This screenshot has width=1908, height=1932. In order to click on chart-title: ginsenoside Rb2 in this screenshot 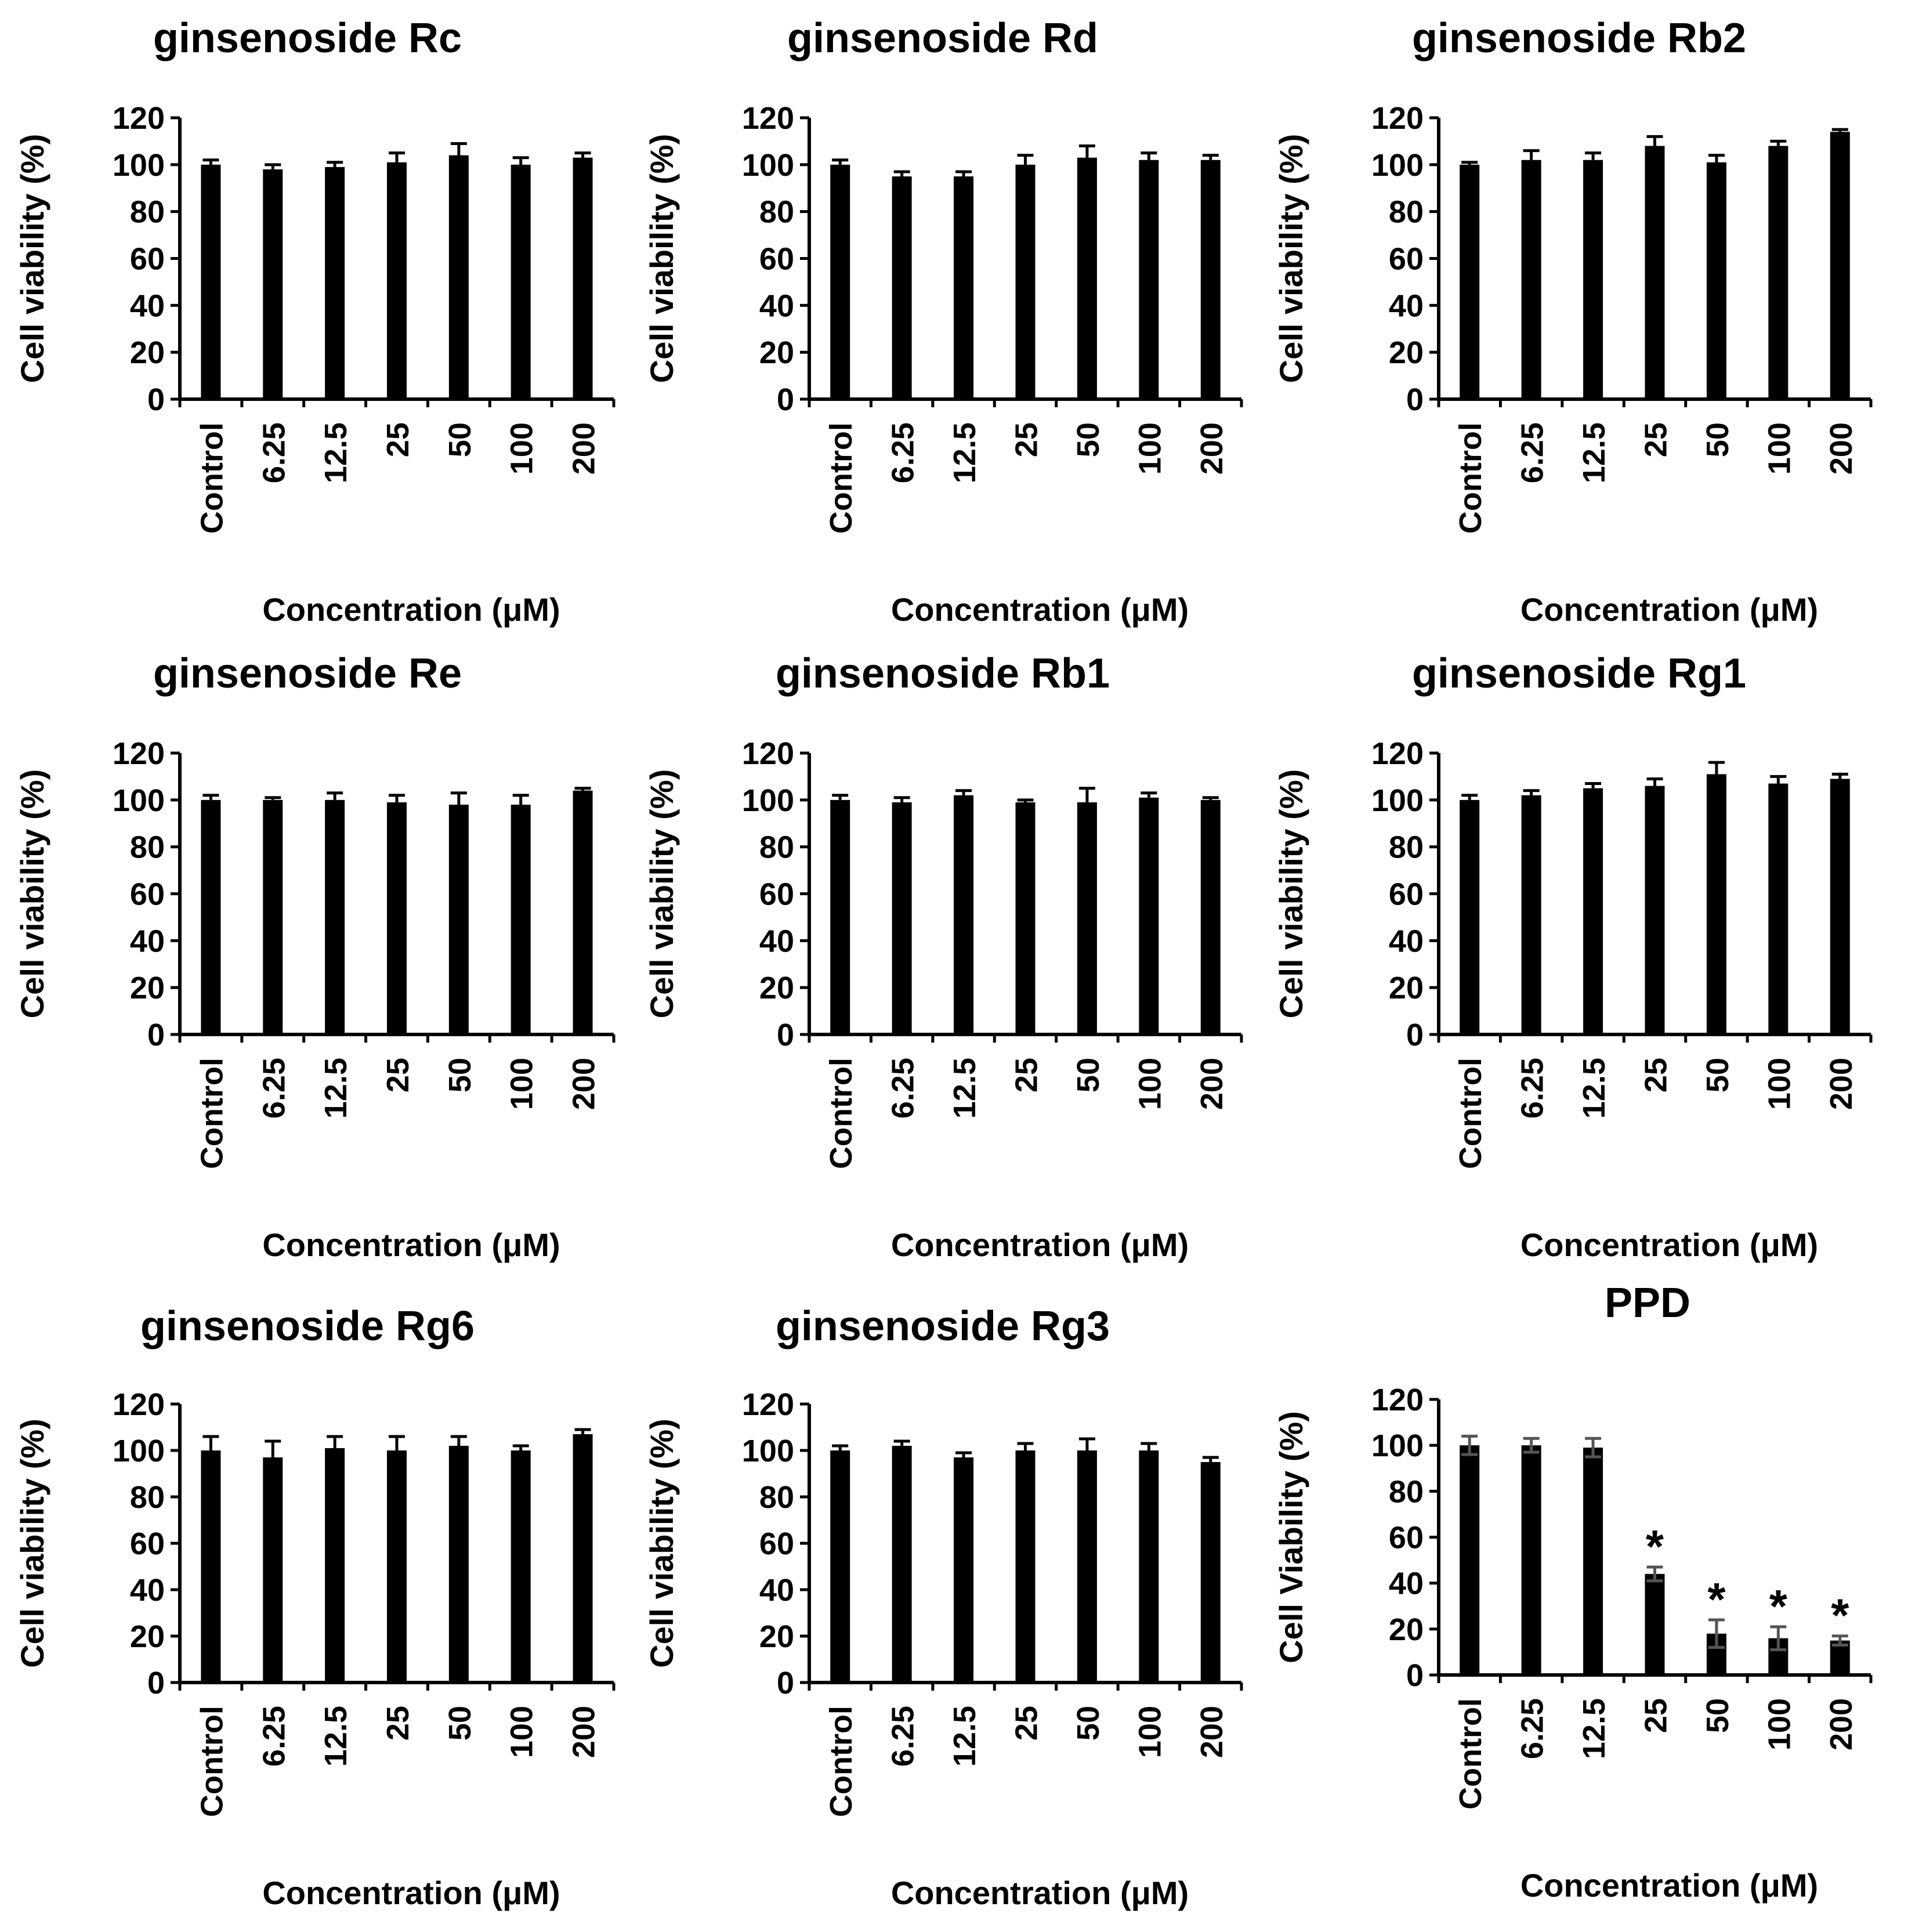, I will do `click(1579, 38)`.